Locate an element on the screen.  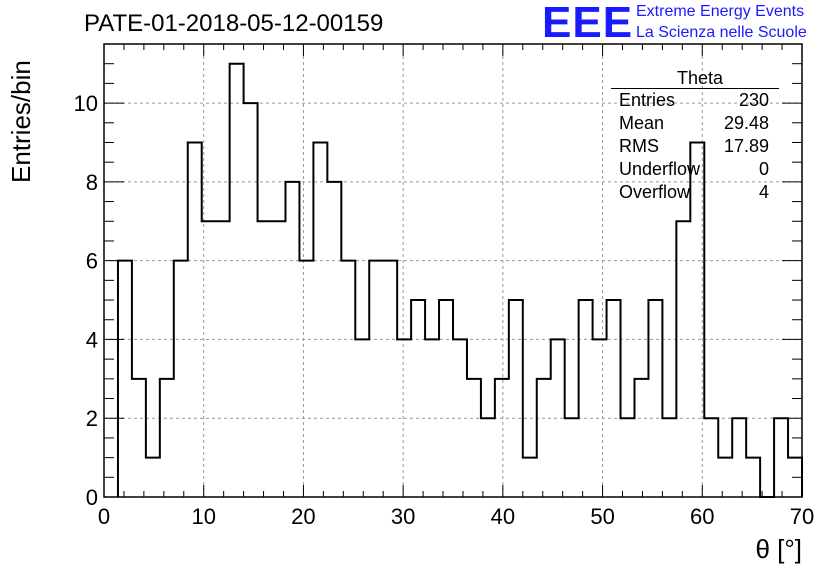
stats-title: Theta is located at coordinates (695, 78).